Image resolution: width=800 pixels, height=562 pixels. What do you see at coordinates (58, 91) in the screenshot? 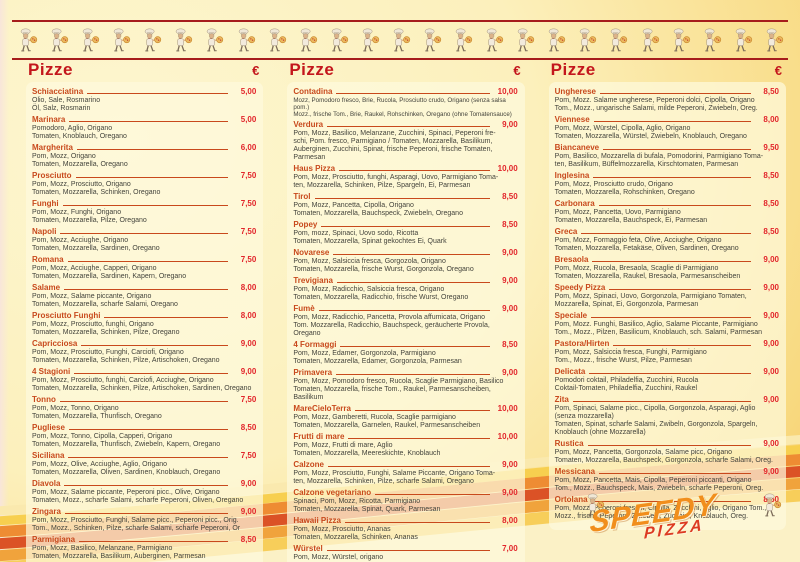
I see `pizza-name: Schiacciatina` at bounding box center [58, 91].